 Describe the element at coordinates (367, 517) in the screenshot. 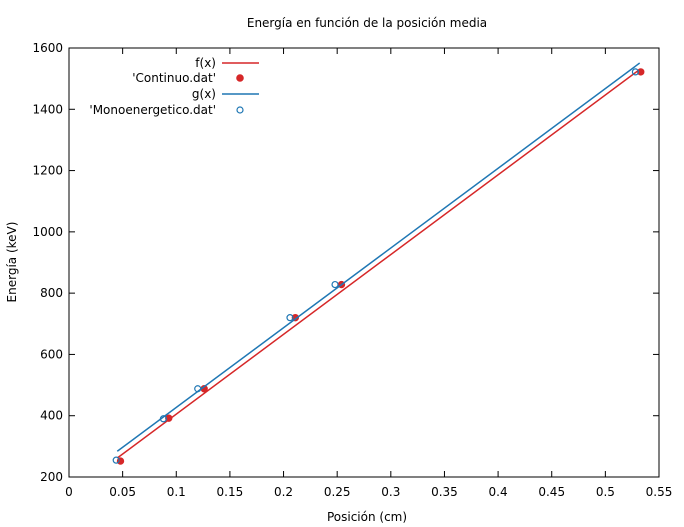

I see `x-axis-title: Posición (cm)` at that location.